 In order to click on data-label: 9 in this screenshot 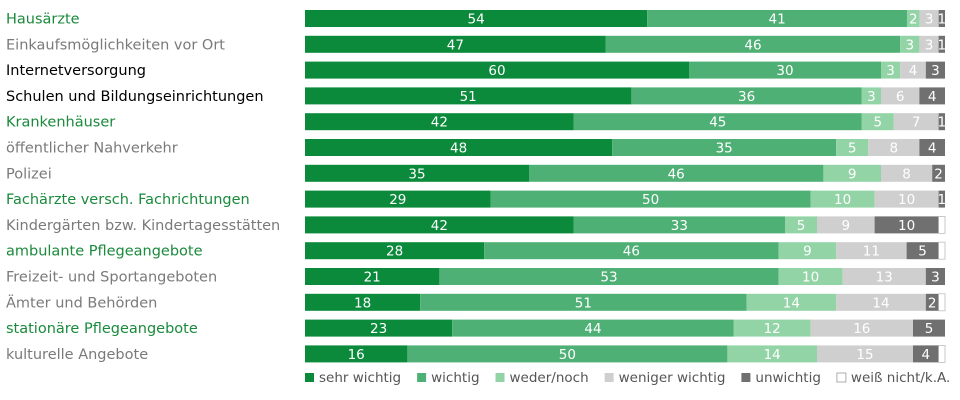, I will do `click(807, 252)`.